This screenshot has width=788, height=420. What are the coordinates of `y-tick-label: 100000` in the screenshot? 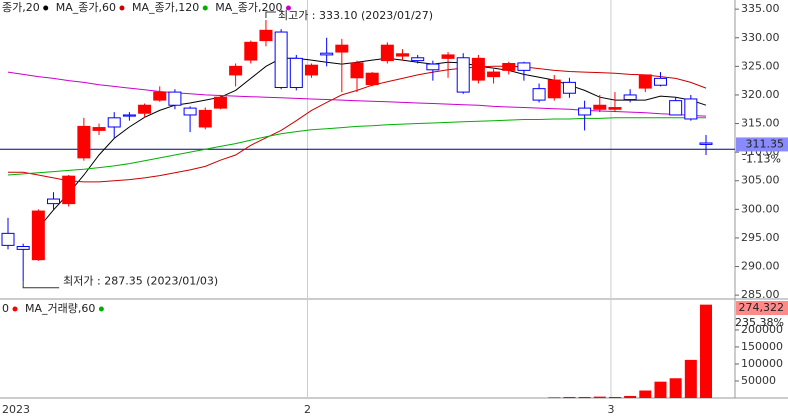 It's located at (762, 363).